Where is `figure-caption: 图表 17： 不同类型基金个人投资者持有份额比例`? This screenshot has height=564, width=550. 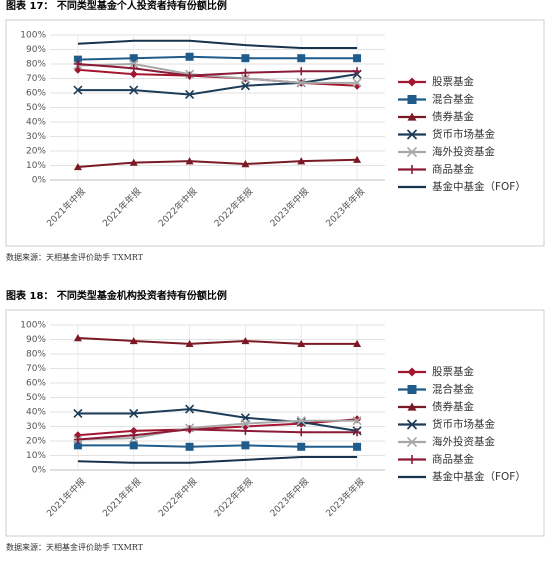
figure-caption: 图表 17： 不同类型基金个人投资者持有份额比例 is located at coordinates (116, 6).